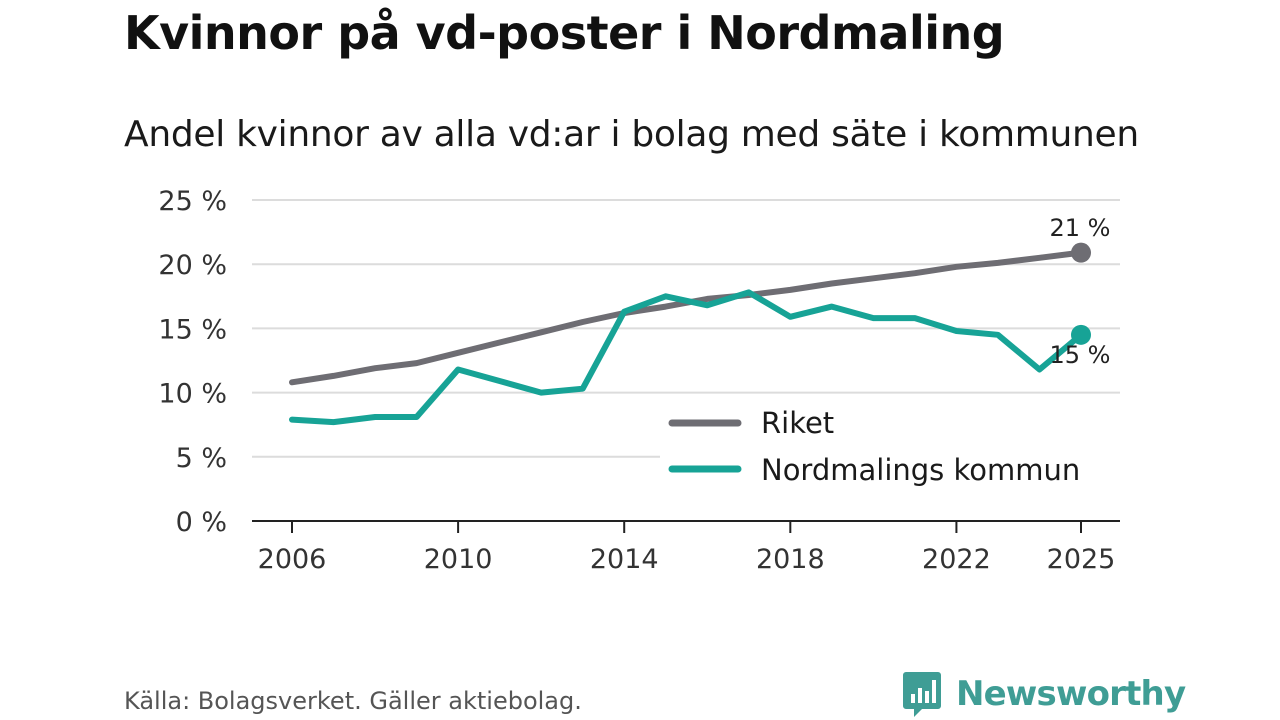 This screenshot has width=1280, height=720. I want to click on x-tick-label-2010: 2010, so click(458, 559).